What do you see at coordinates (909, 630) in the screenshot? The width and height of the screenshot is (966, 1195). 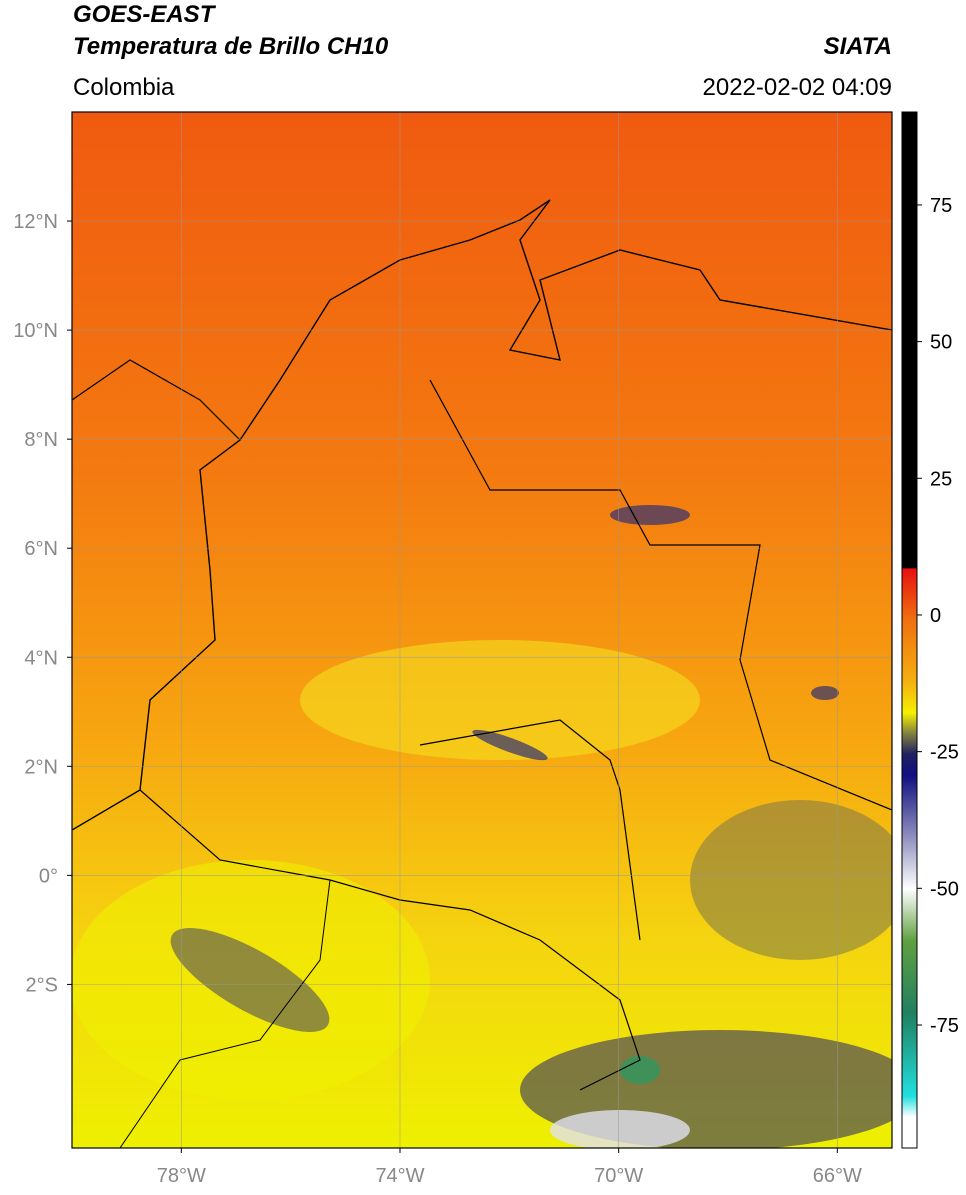 I see `colorbar` at bounding box center [909, 630].